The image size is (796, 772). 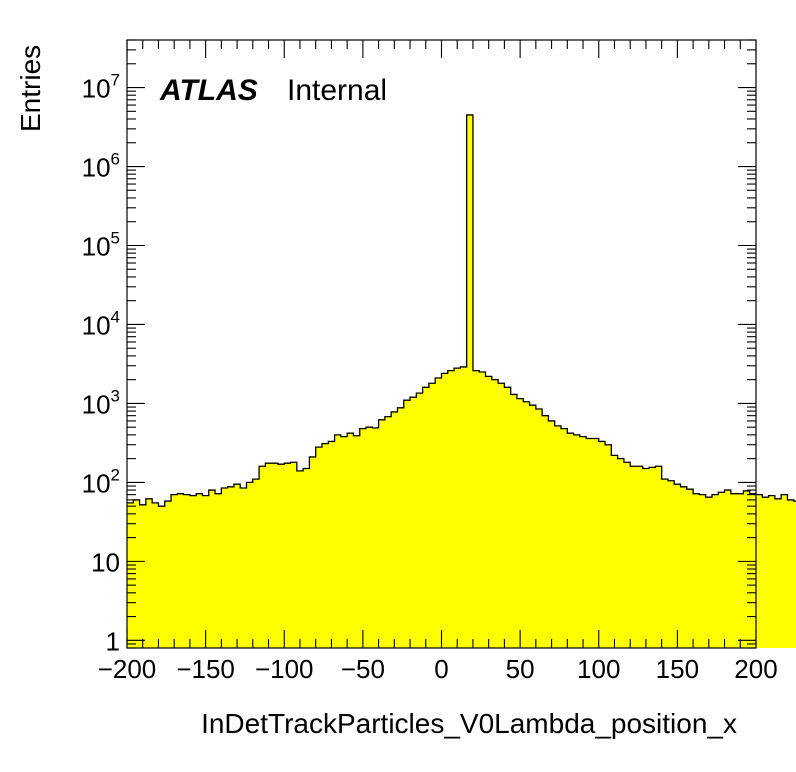 I want to click on y-tick-label: 10⁵, so click(x=101, y=244).